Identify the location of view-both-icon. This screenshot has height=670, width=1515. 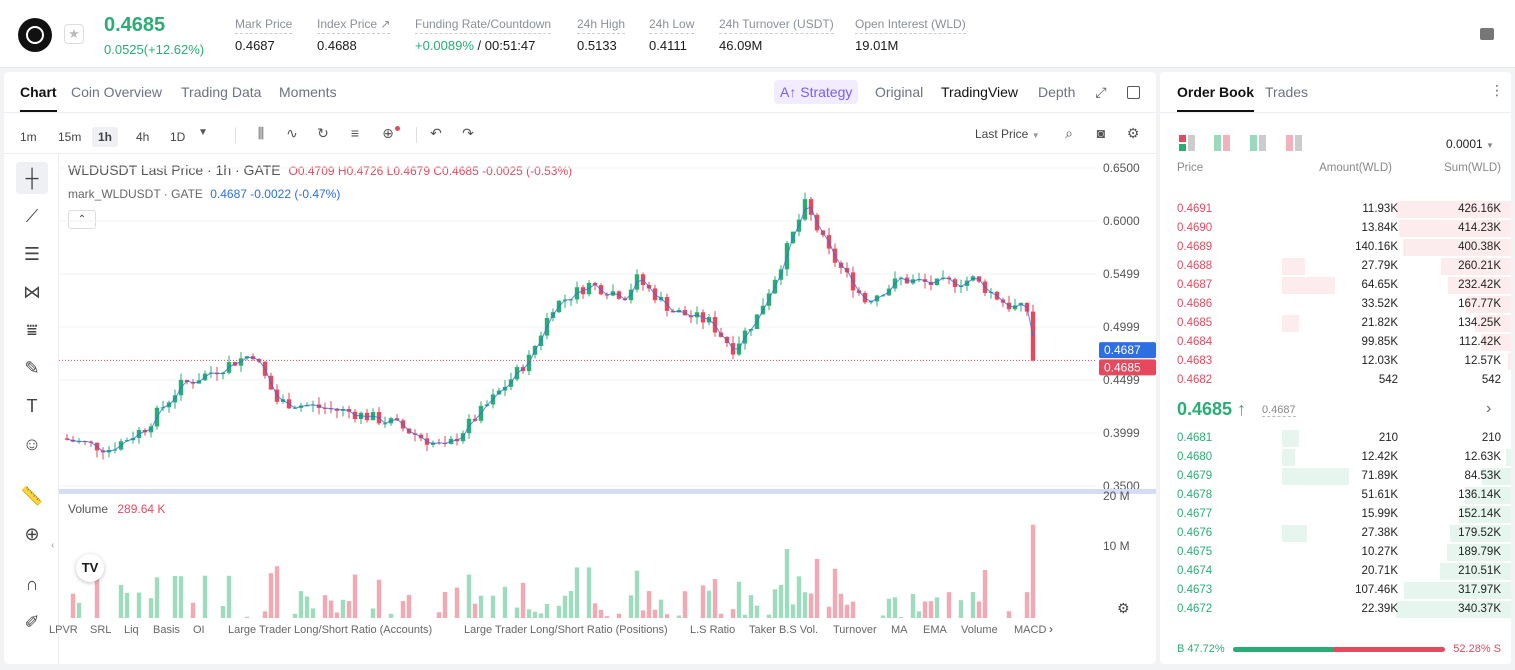
(1187, 143).